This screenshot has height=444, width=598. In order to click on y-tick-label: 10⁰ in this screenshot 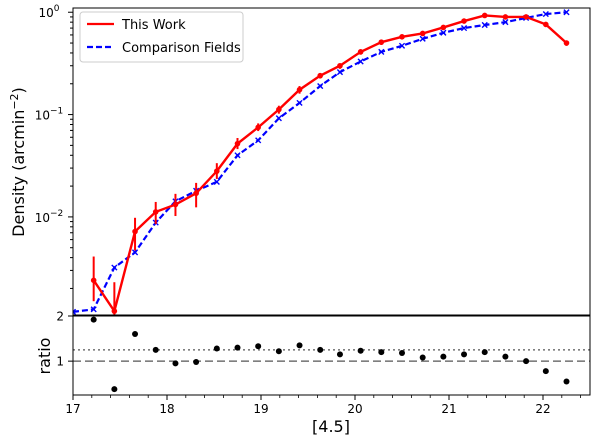, I will do `click(48, 12)`.